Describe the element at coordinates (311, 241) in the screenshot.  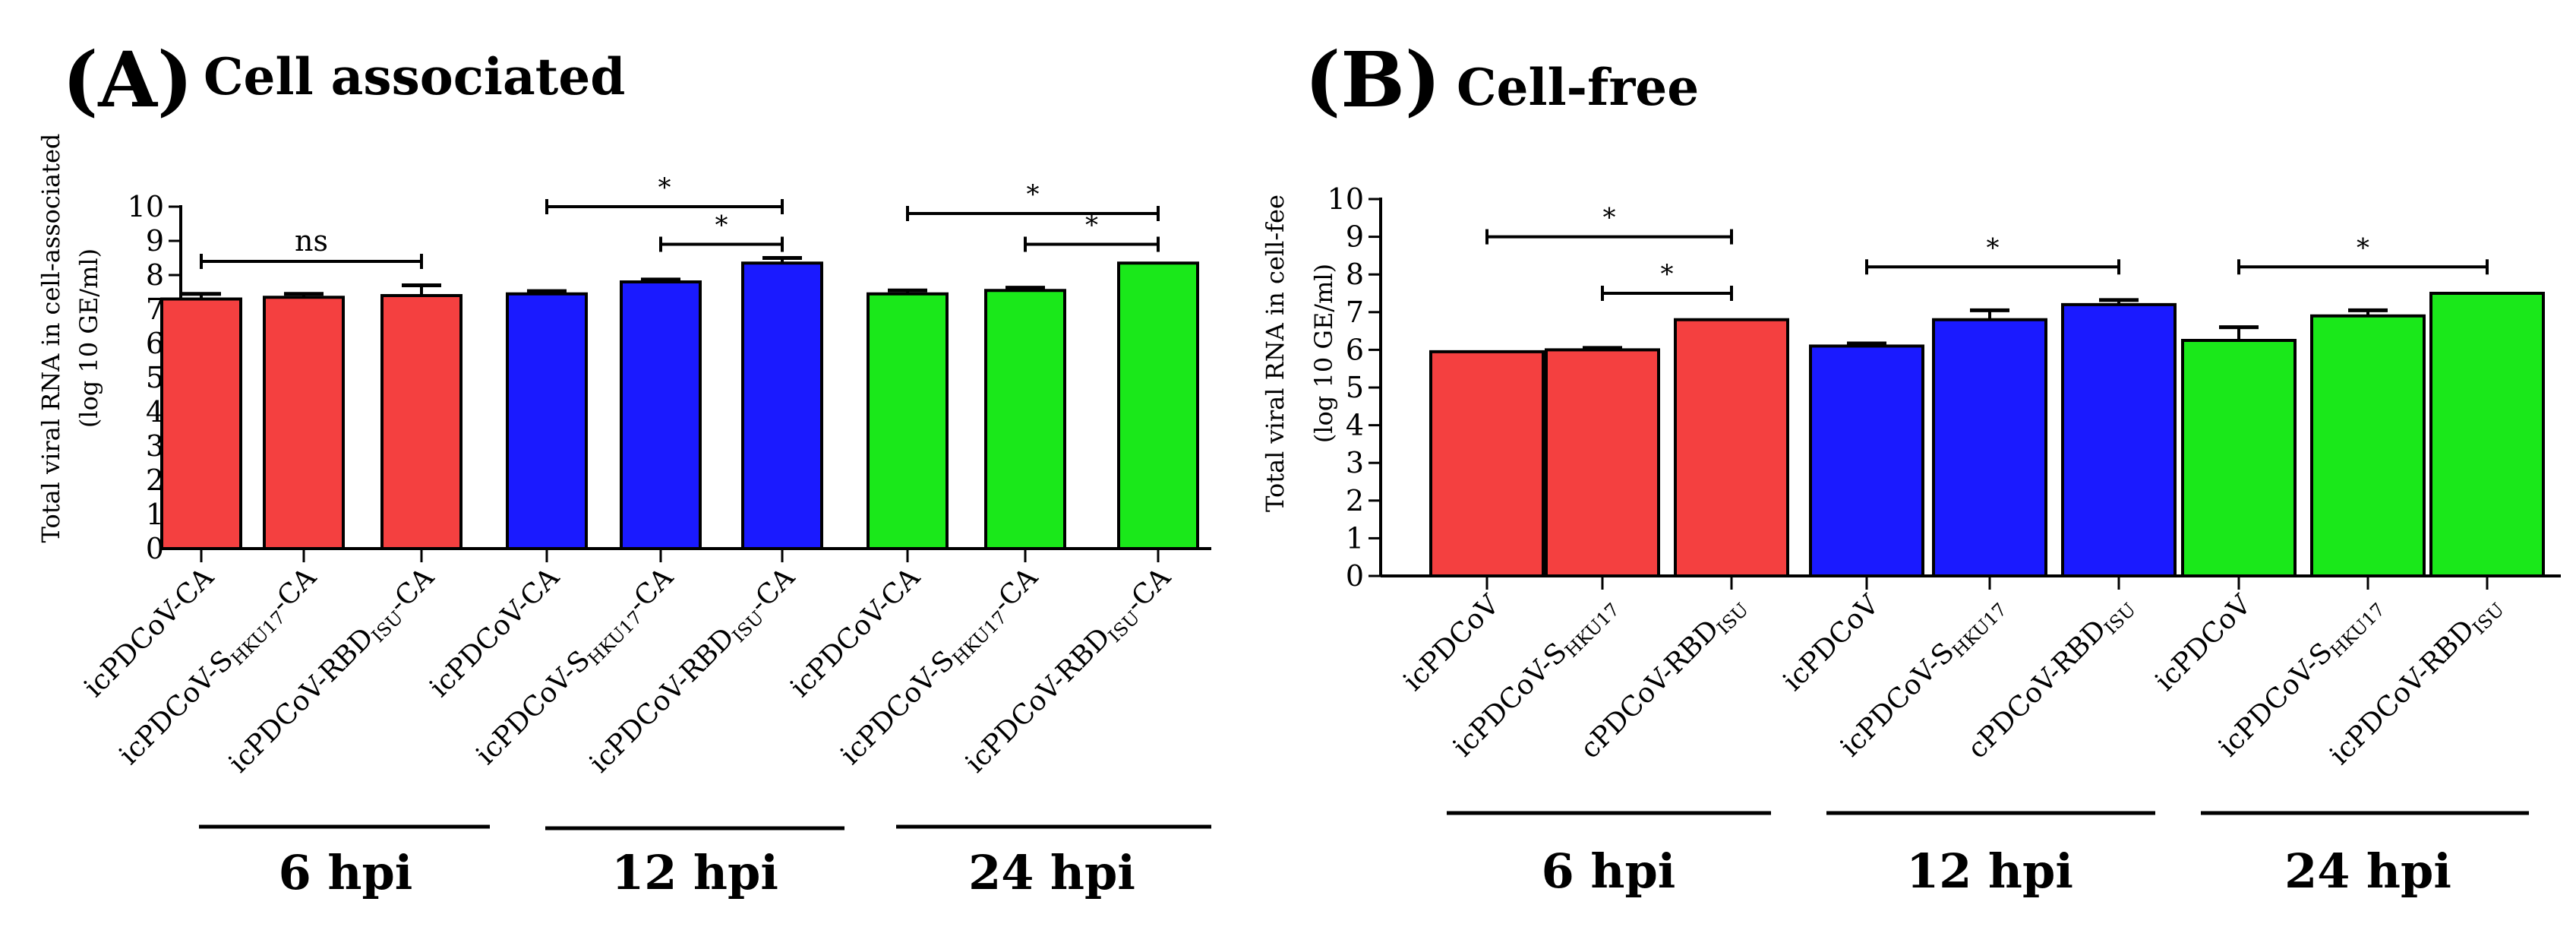
I see `significance-label: ns` at that location.